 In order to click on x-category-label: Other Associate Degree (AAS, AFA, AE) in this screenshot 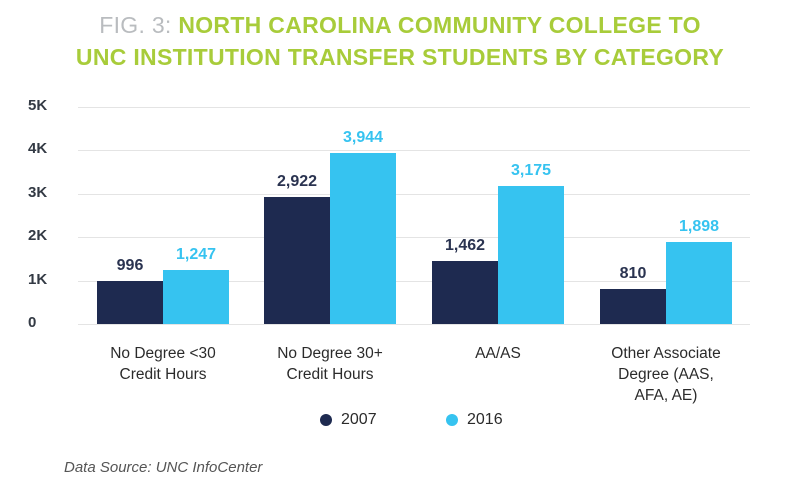, I will do `click(666, 374)`.